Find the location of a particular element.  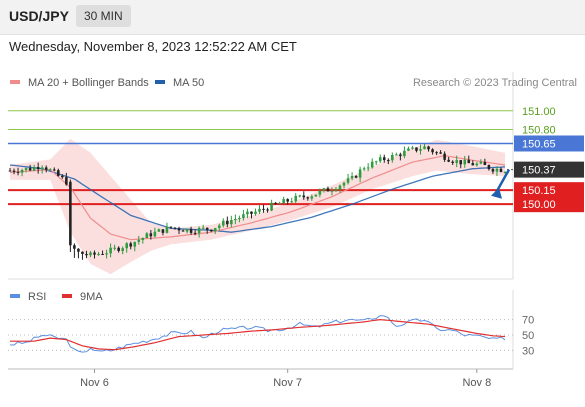

rsi-lines is located at coordinates (257, 334).